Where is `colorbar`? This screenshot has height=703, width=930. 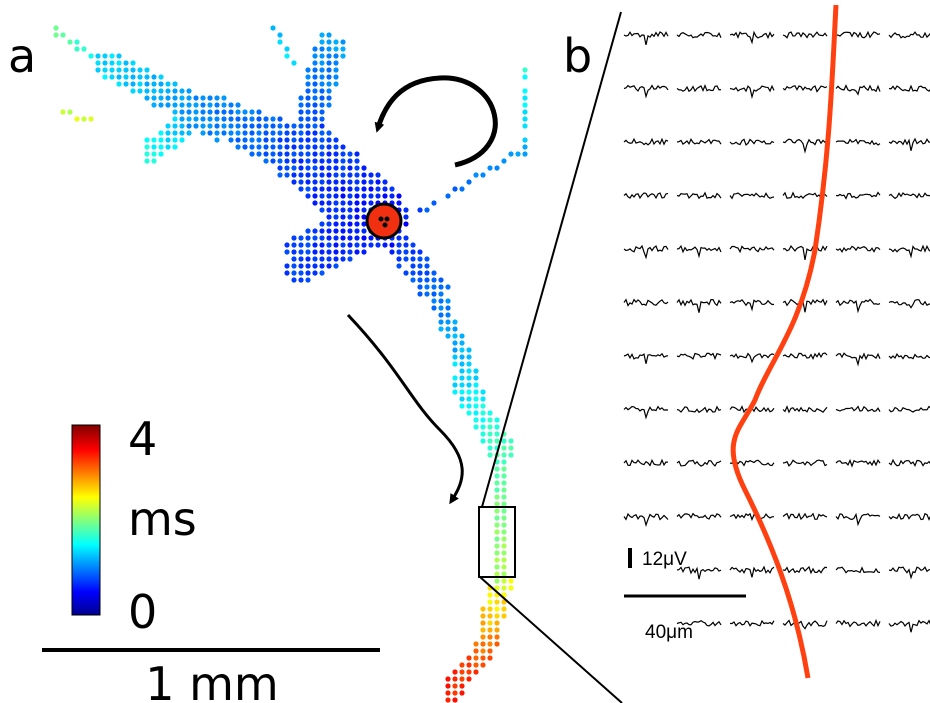 colorbar is located at coordinates (86, 520).